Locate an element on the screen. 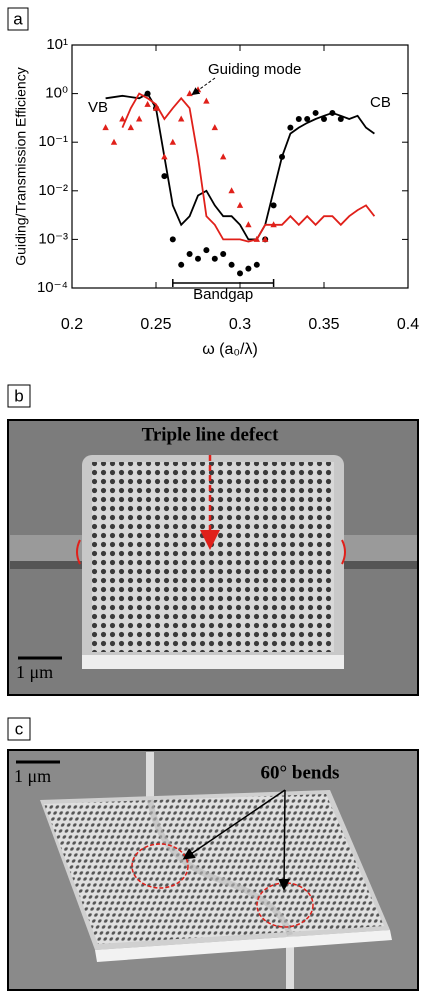  x-tick-label: 0.35 is located at coordinates (323, 324).